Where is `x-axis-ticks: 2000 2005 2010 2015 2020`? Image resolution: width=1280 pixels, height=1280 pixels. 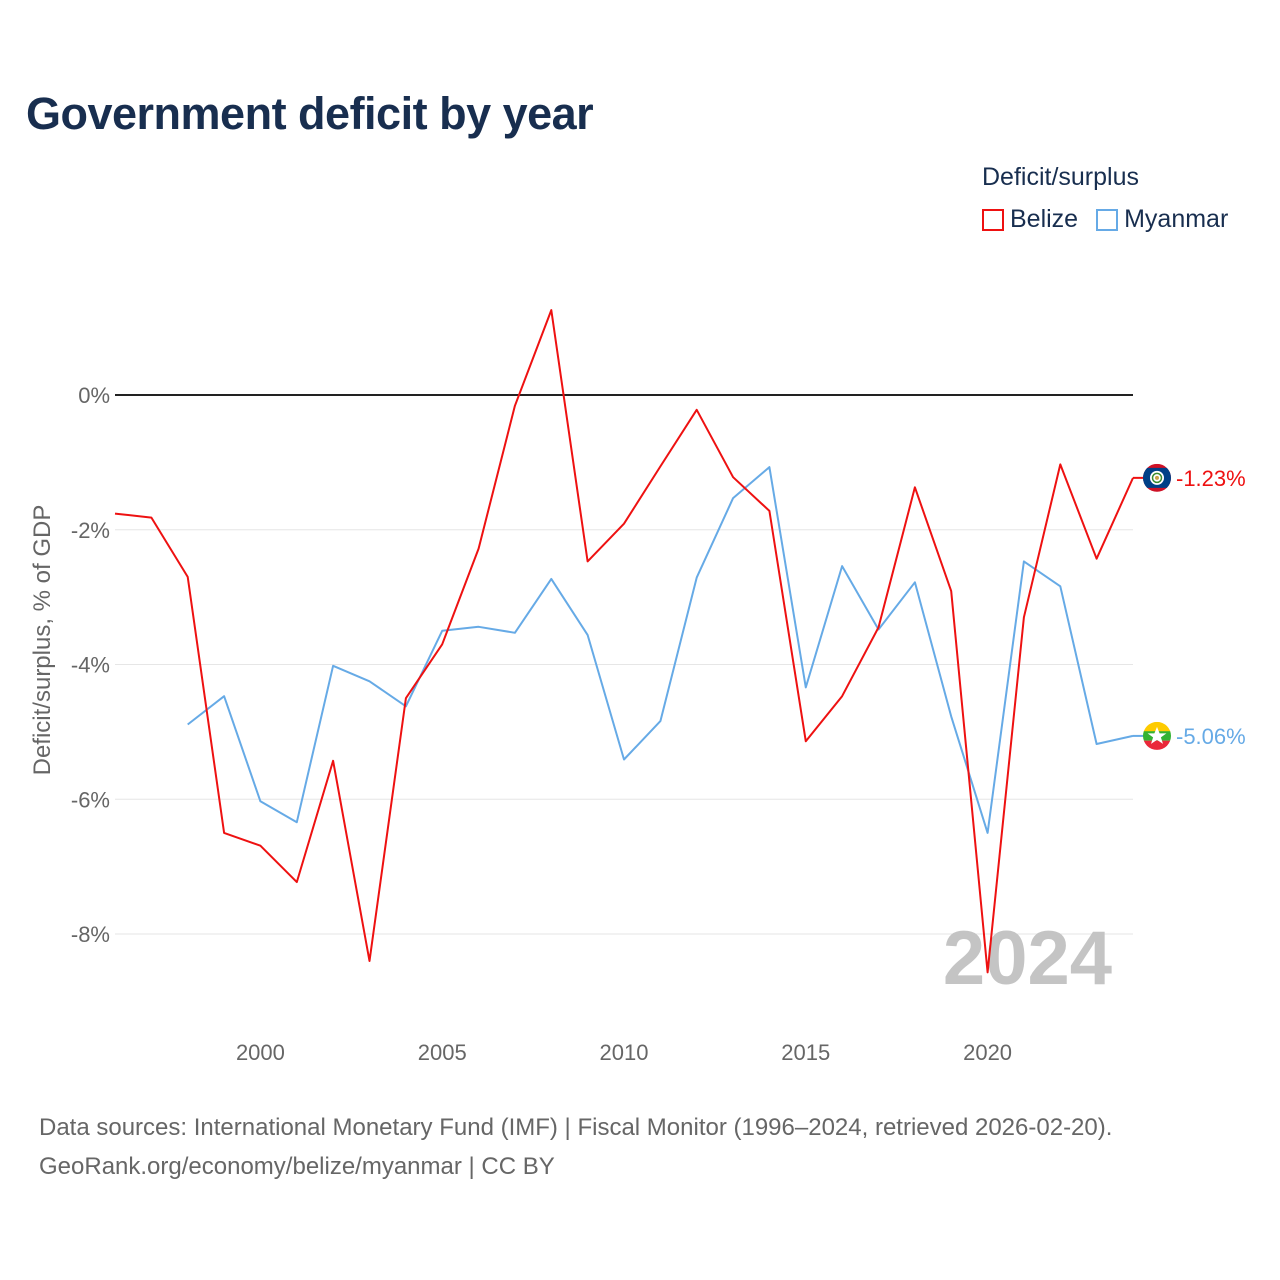
x-axis-ticks: 2000 2005 2010 2015 2020 is located at coordinates (624, 1052).